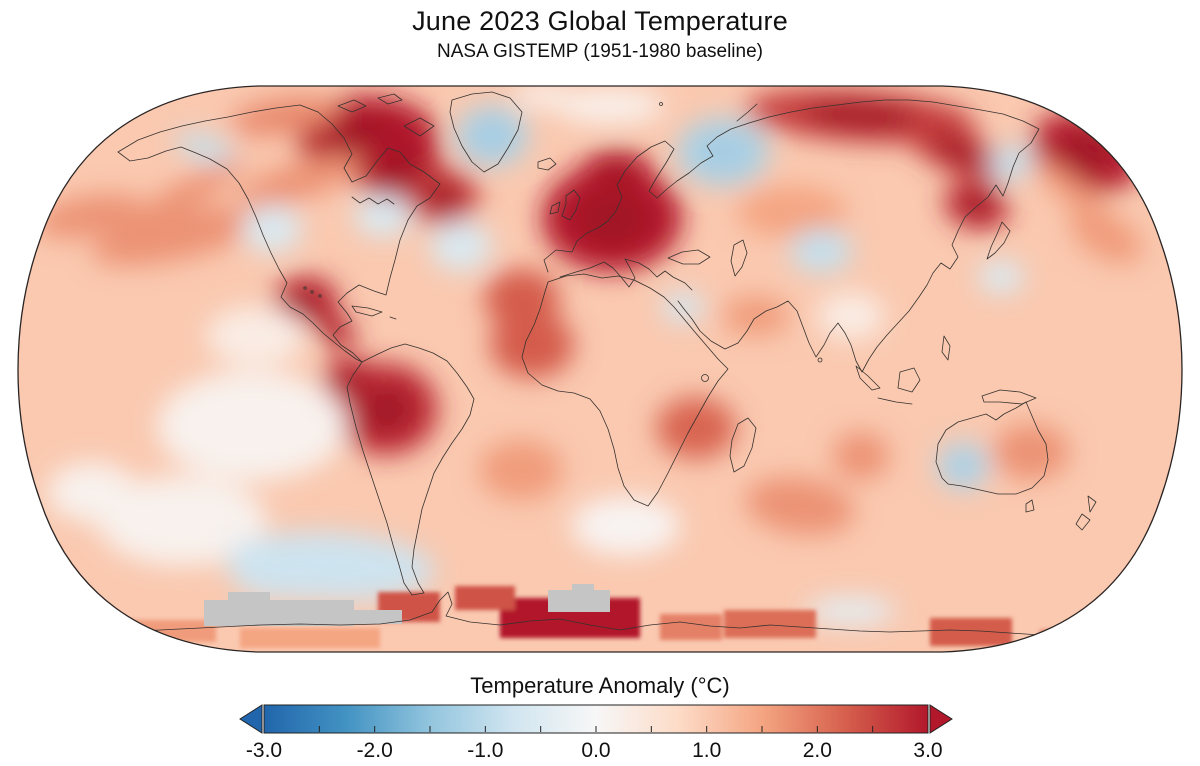 This screenshot has height=766, width=1200. I want to click on coast-caspian-sea, so click(739, 258).